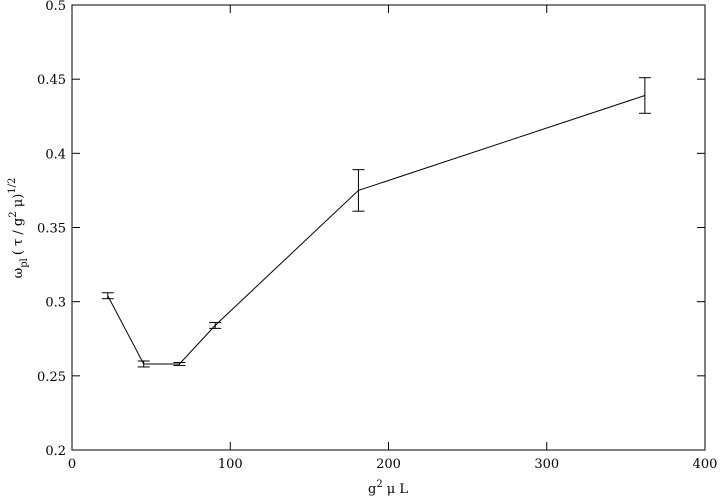 The image size is (720, 498). I want to click on y-label-part: ( τ / g, so click(18, 236).